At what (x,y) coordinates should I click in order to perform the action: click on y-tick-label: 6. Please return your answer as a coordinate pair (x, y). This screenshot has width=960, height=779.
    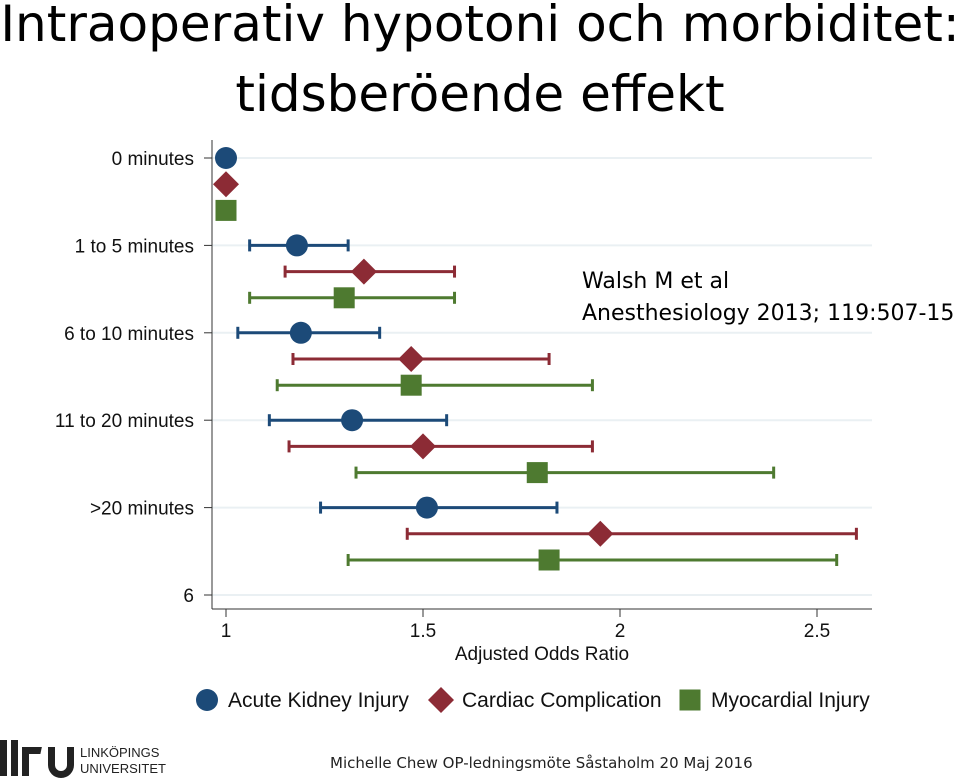
    Looking at the image, I should click on (188, 596).